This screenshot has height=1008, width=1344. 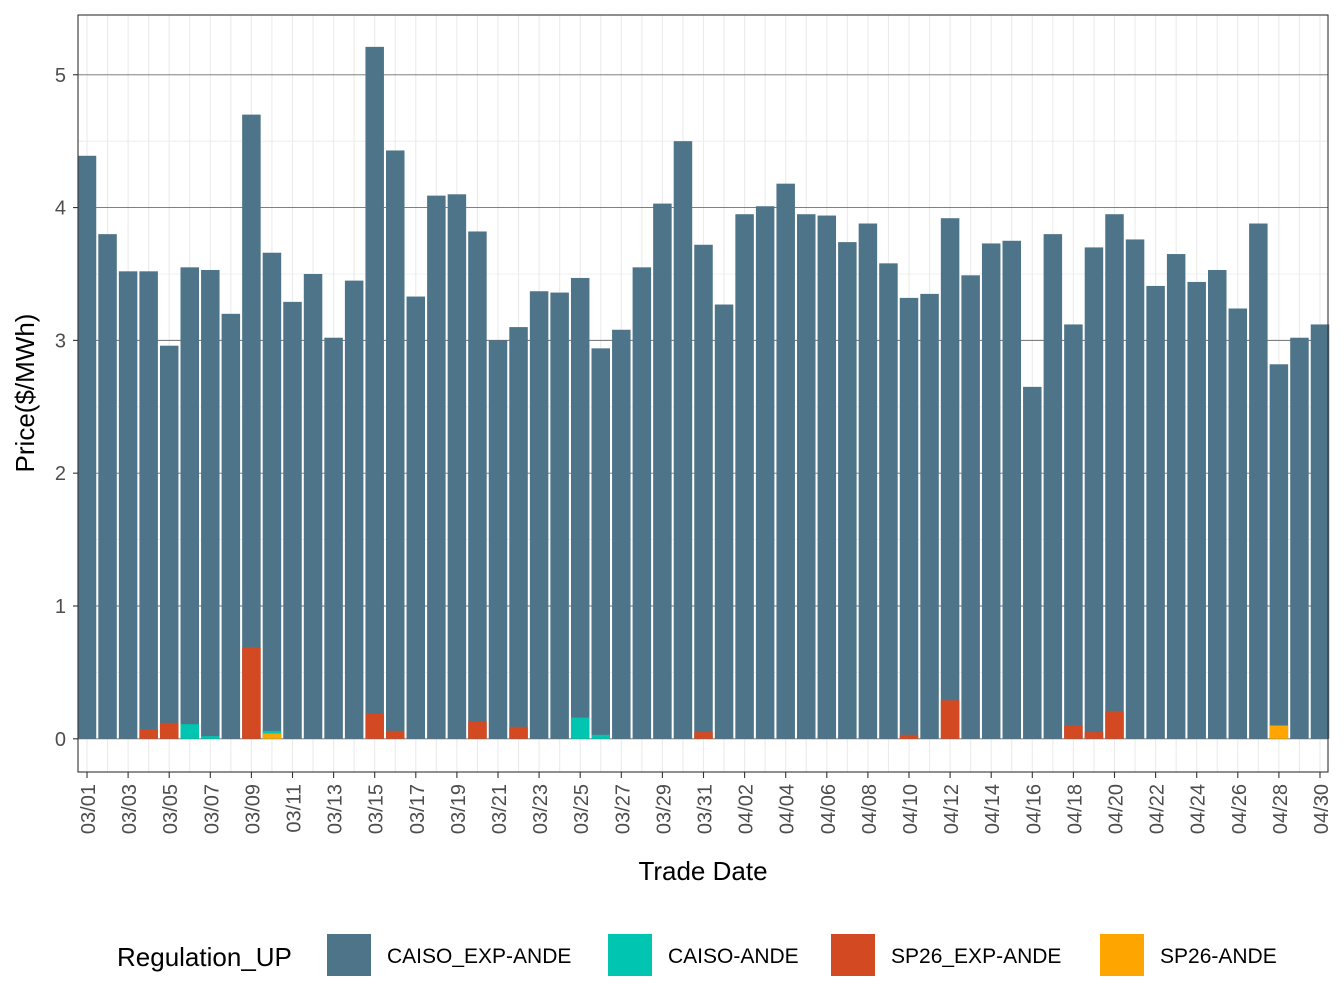 What do you see at coordinates (1199, 809) in the screenshot?
I see `x-tick-label: 04/24` at bounding box center [1199, 809].